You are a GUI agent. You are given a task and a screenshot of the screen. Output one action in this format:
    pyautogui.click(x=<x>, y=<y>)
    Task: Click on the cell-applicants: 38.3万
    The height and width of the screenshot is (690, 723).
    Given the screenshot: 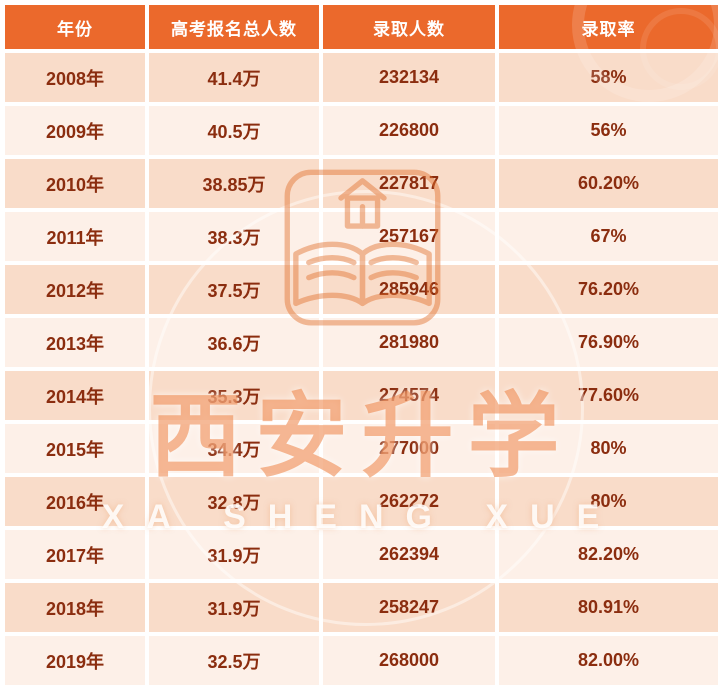 What is the action you would take?
    pyautogui.click(x=234, y=236)
    